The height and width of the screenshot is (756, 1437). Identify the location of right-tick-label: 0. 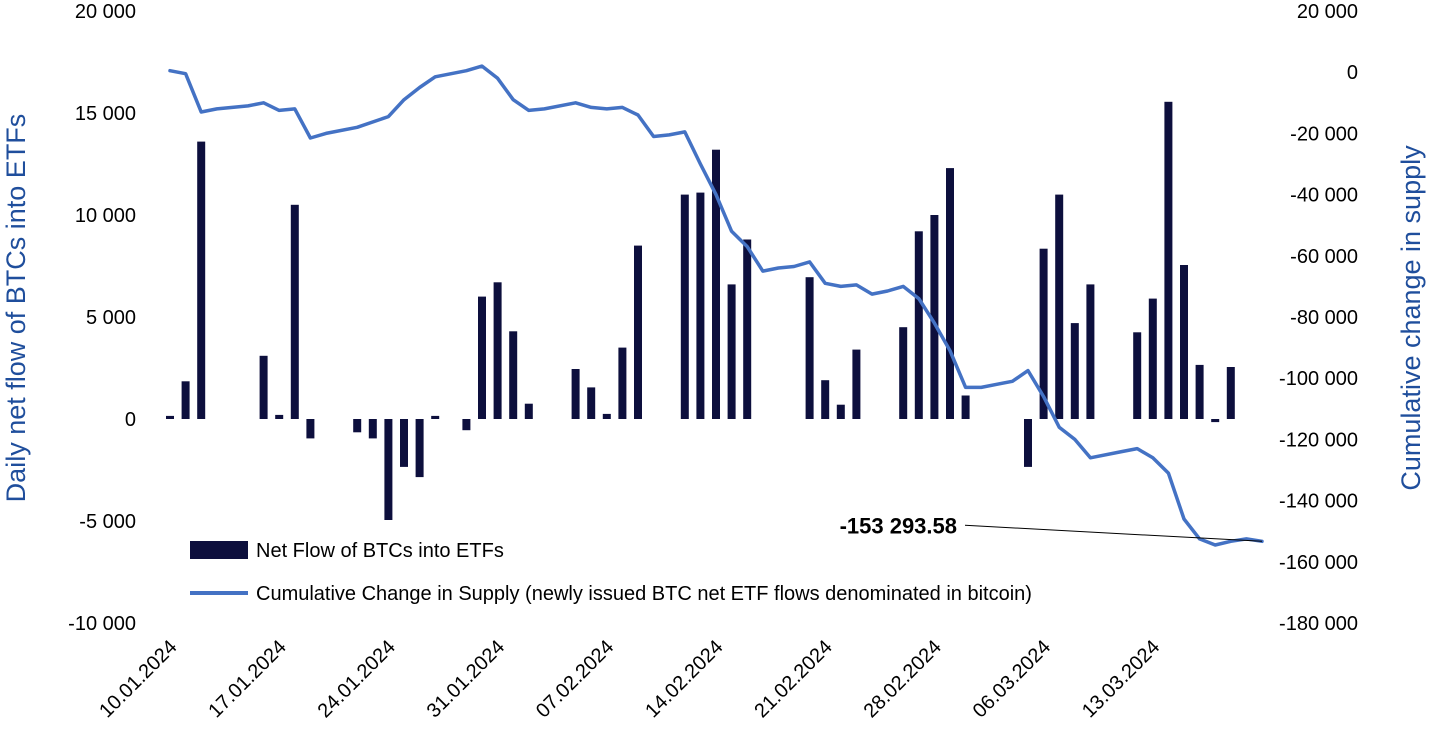
(1352, 73).